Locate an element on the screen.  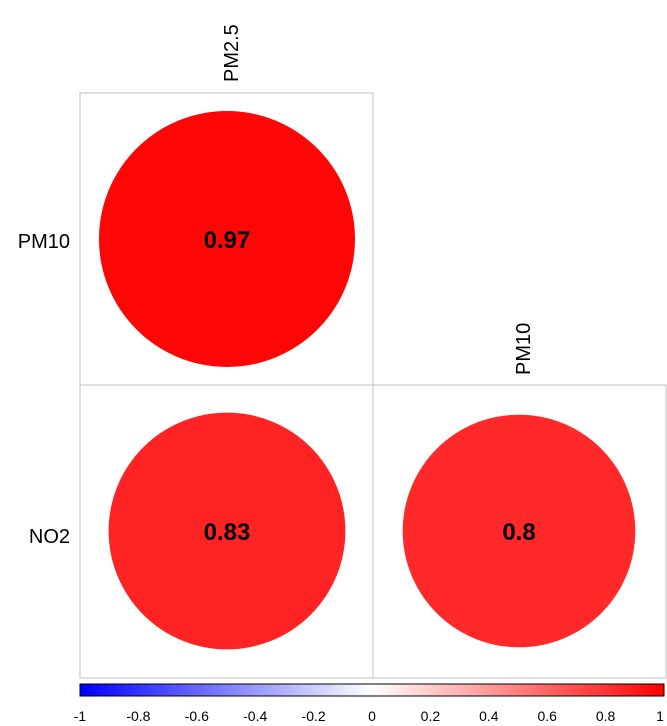
value-label: 0.97 is located at coordinates (227, 240).